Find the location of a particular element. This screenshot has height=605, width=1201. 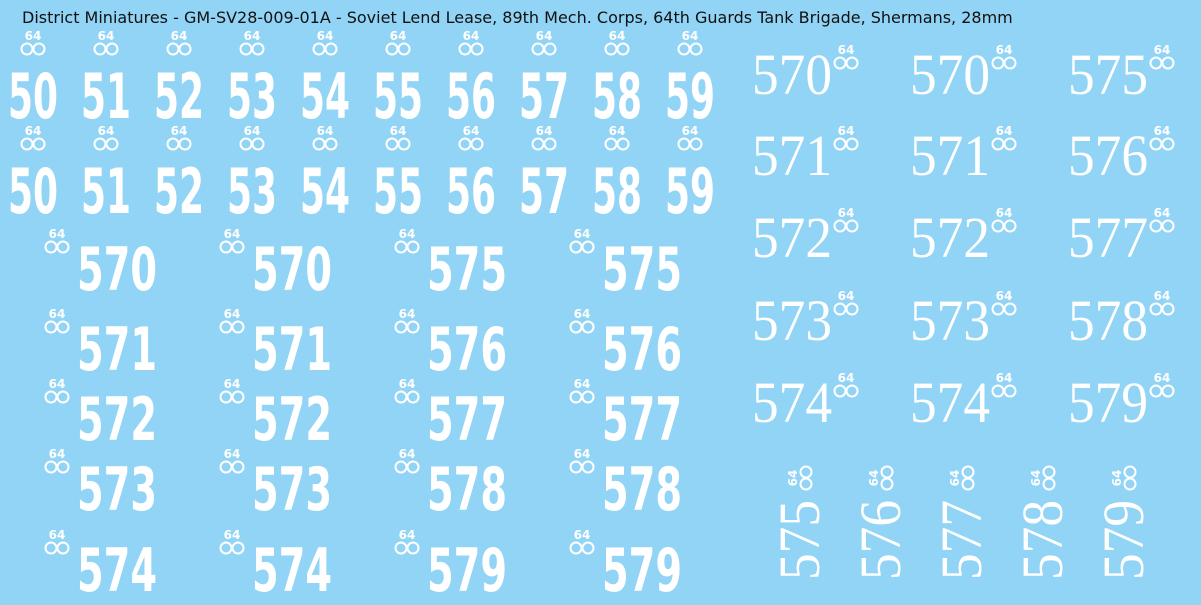

decal-number: 576 is located at coordinates (880, 540).